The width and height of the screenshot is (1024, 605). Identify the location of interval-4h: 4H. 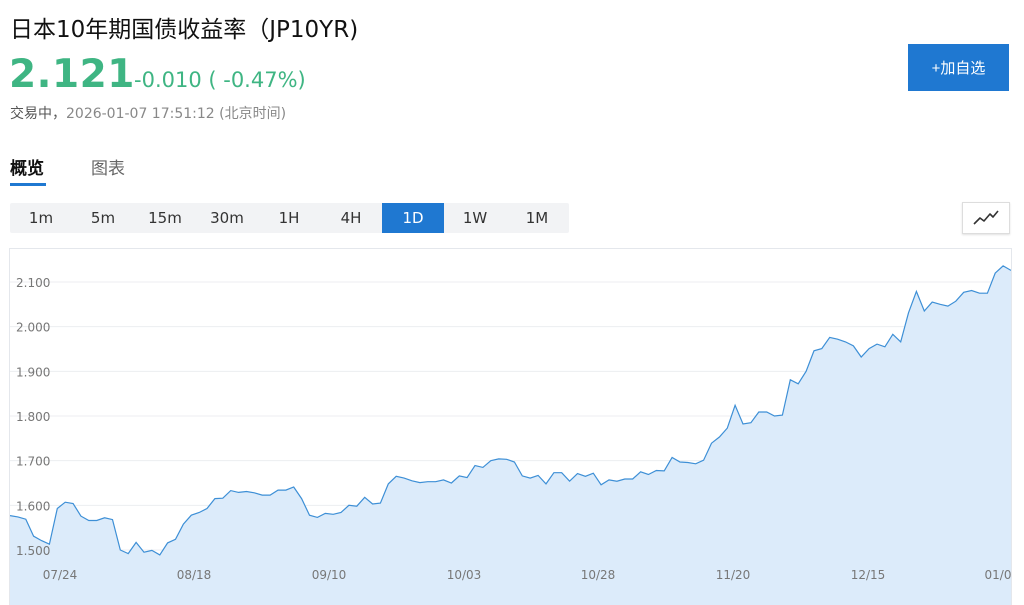
(351, 218).